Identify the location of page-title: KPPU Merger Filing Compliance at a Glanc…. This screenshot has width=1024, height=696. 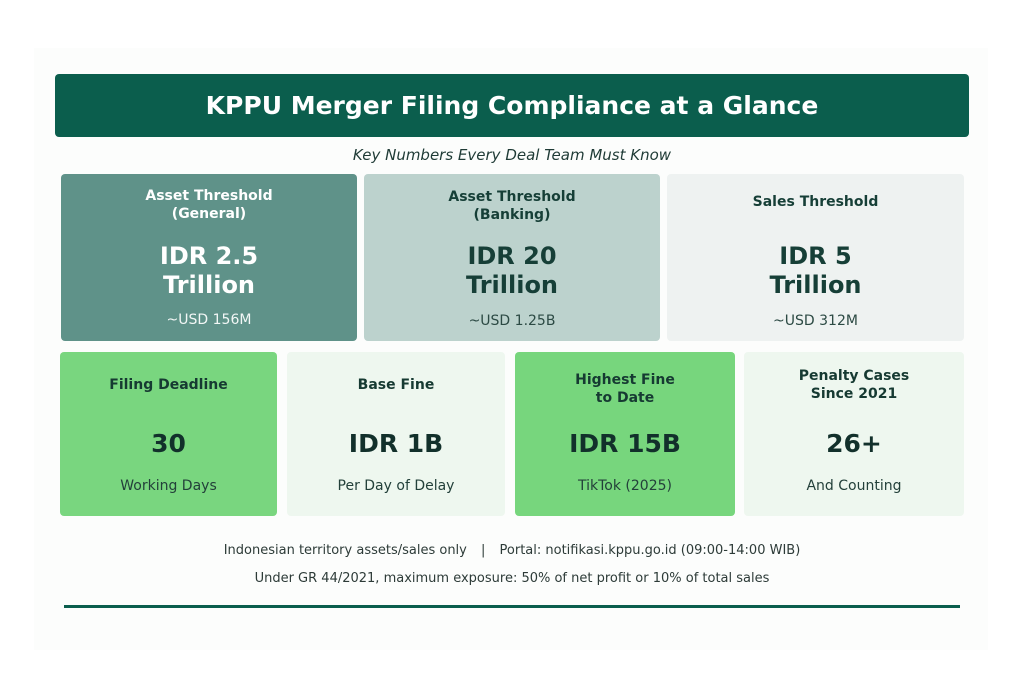
(512, 105).